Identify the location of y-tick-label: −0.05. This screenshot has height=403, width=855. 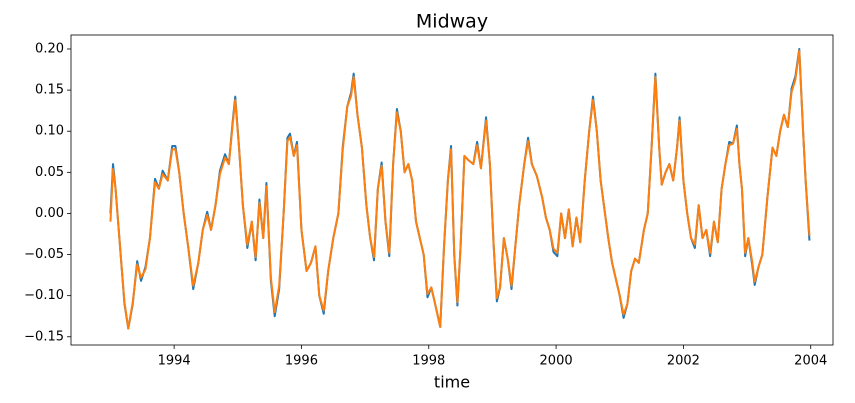
(44, 254).